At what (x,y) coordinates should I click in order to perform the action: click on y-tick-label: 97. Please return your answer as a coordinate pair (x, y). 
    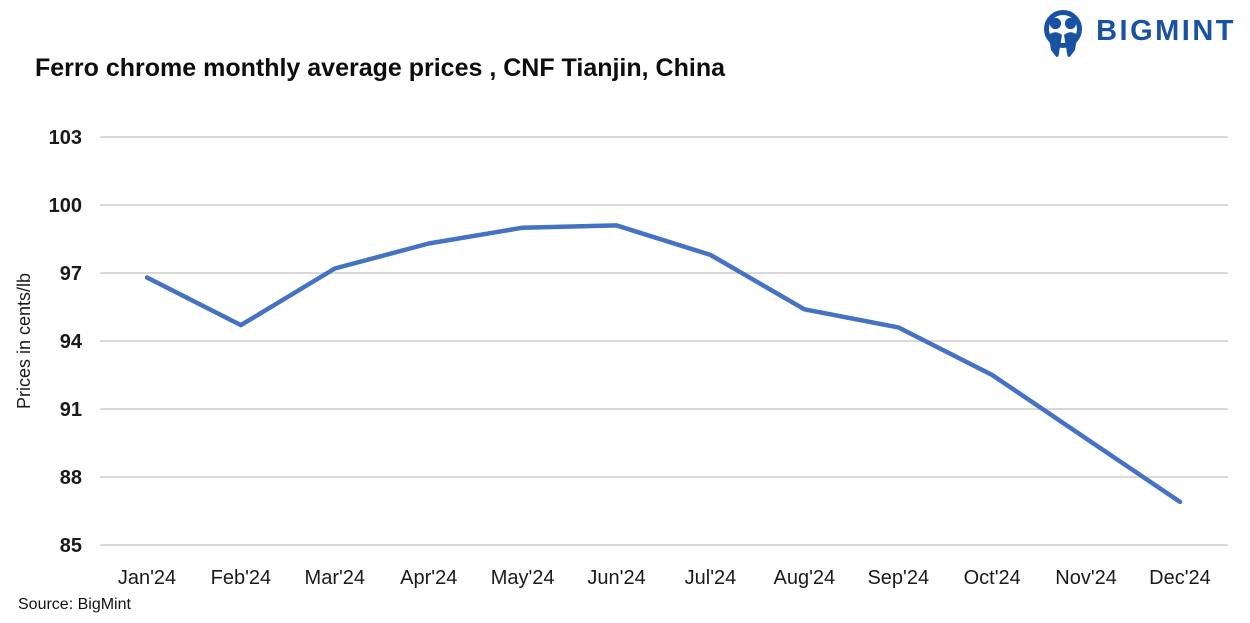
    Looking at the image, I should click on (71, 274).